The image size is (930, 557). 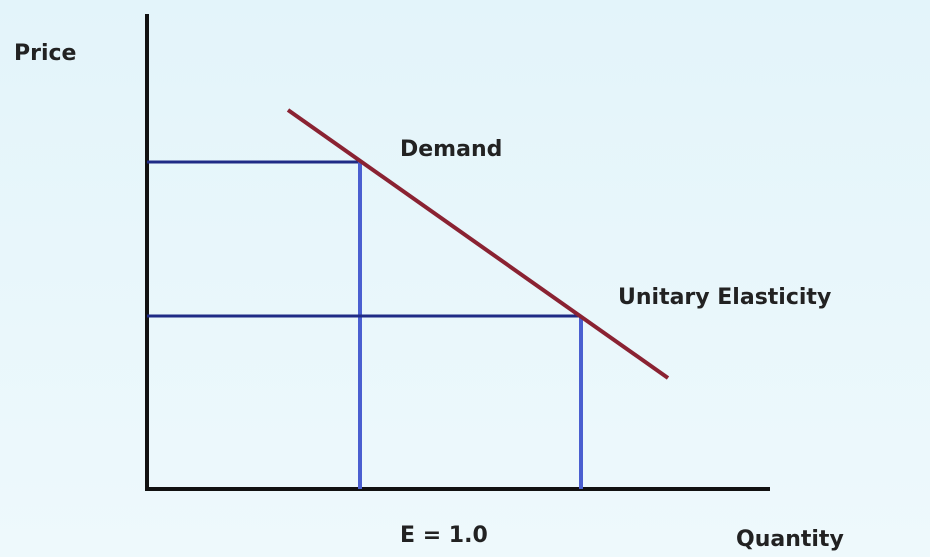 I want to click on curve-label: Demand, so click(x=451, y=149).